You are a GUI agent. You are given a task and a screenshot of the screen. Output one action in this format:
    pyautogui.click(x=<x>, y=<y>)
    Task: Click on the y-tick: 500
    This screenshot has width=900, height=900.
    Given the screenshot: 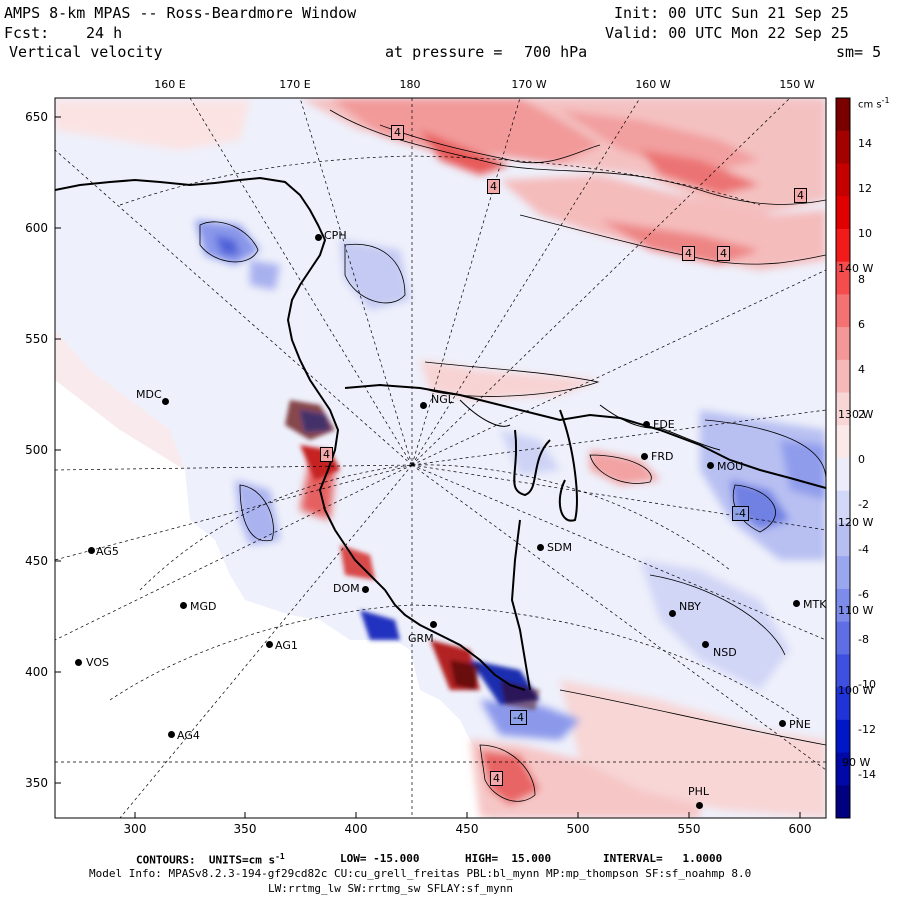 What is the action you would take?
    pyautogui.click(x=36, y=450)
    